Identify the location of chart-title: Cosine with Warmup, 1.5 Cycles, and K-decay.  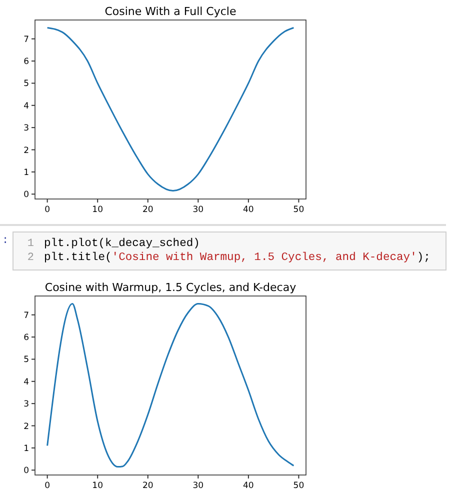
(170, 287).